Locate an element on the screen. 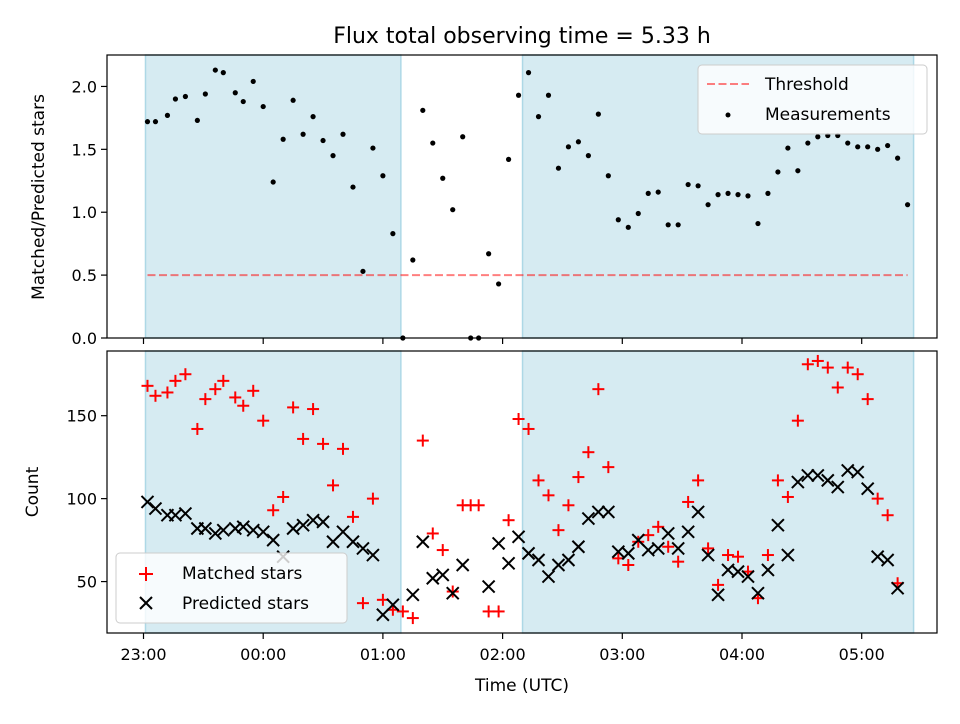 Image resolution: width=960 pixels, height=724 pixels. y-tick-label: 1.5 is located at coordinates (84, 149).